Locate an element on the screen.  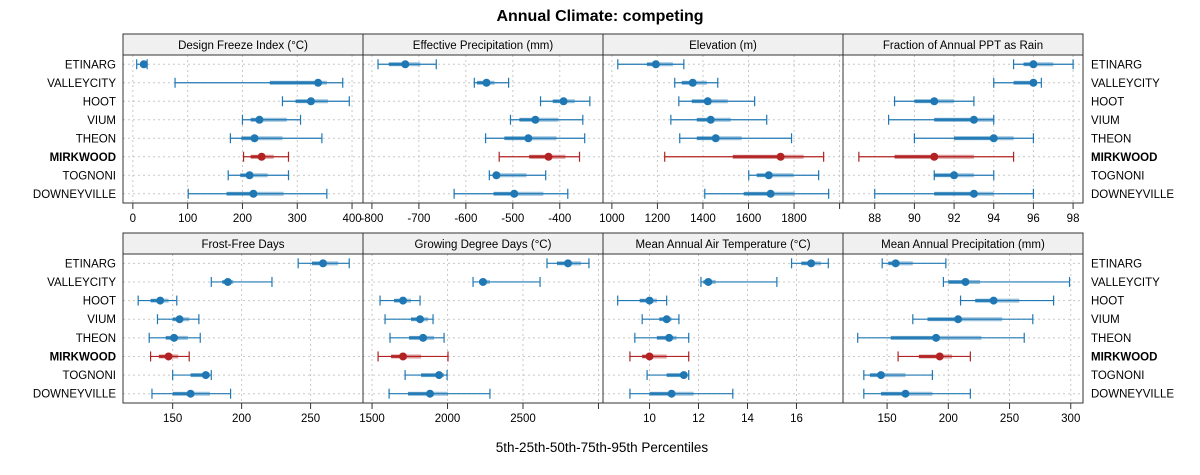
panel-6: Growing Degree Days (°C) 1500 2000 2500 is located at coordinates (481, 328).